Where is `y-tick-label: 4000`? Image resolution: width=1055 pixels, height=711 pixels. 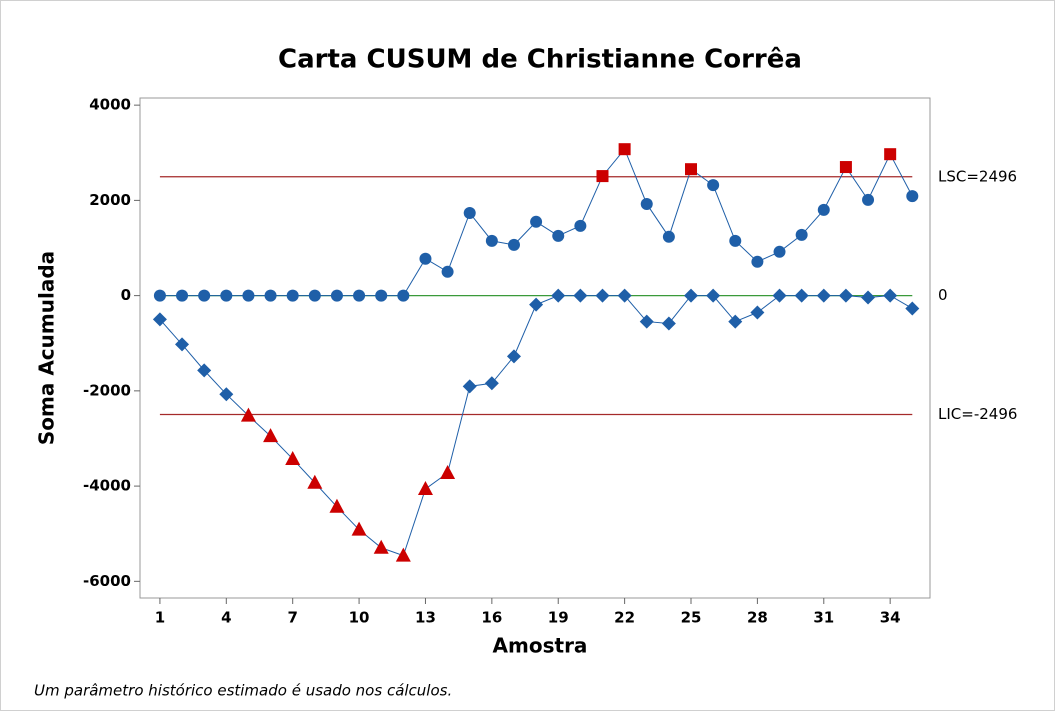 y-tick-label: 4000 is located at coordinates (110, 105).